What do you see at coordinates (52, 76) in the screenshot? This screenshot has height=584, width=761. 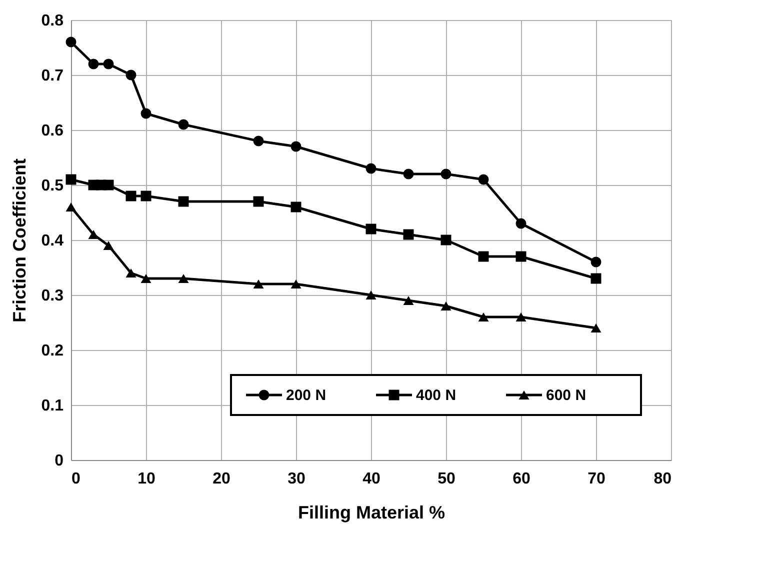 I see `y-tick-label: 0.7` at bounding box center [52, 76].